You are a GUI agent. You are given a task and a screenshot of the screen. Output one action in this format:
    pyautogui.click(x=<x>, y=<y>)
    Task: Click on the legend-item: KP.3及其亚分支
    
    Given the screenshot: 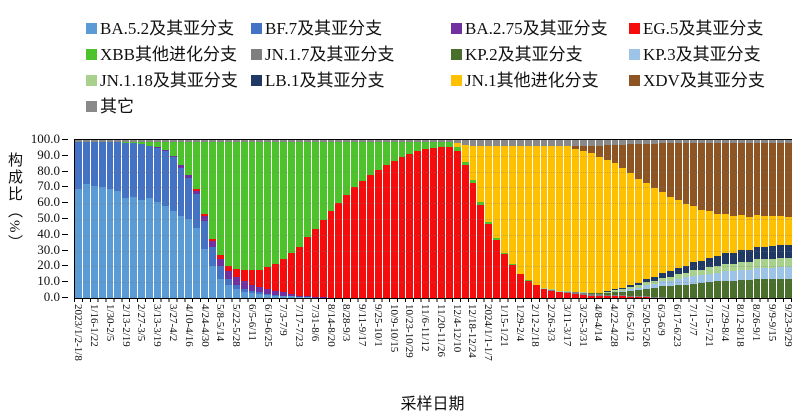 What is the action you would take?
    pyautogui.click(x=709, y=54)
    